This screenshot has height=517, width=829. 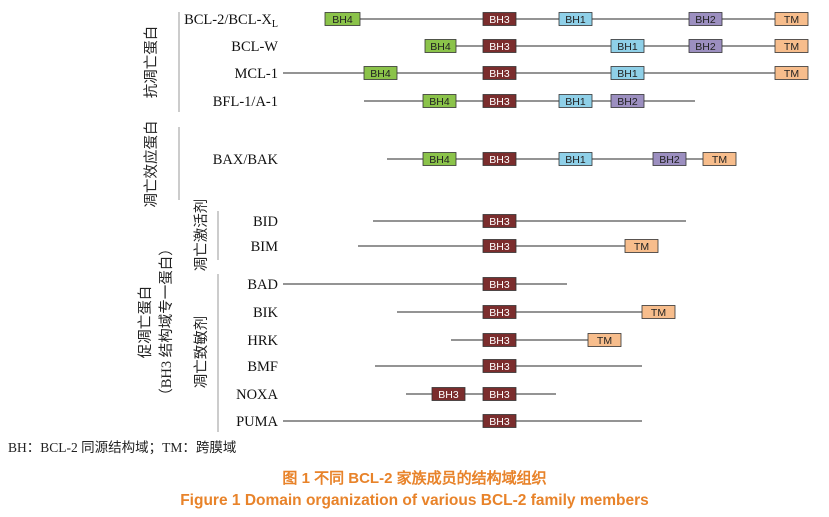 I want to click on protein-name: BMF, so click(x=262, y=367).